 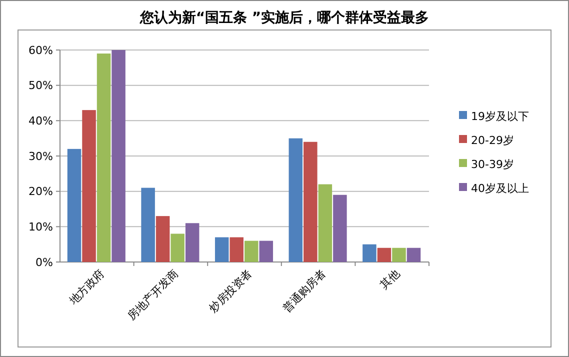 What do you see at coordinates (284, 17) in the screenshot?
I see `chart-title: 您认为新“国五条 ”实施后，哪个群体受益最多` at bounding box center [284, 17].